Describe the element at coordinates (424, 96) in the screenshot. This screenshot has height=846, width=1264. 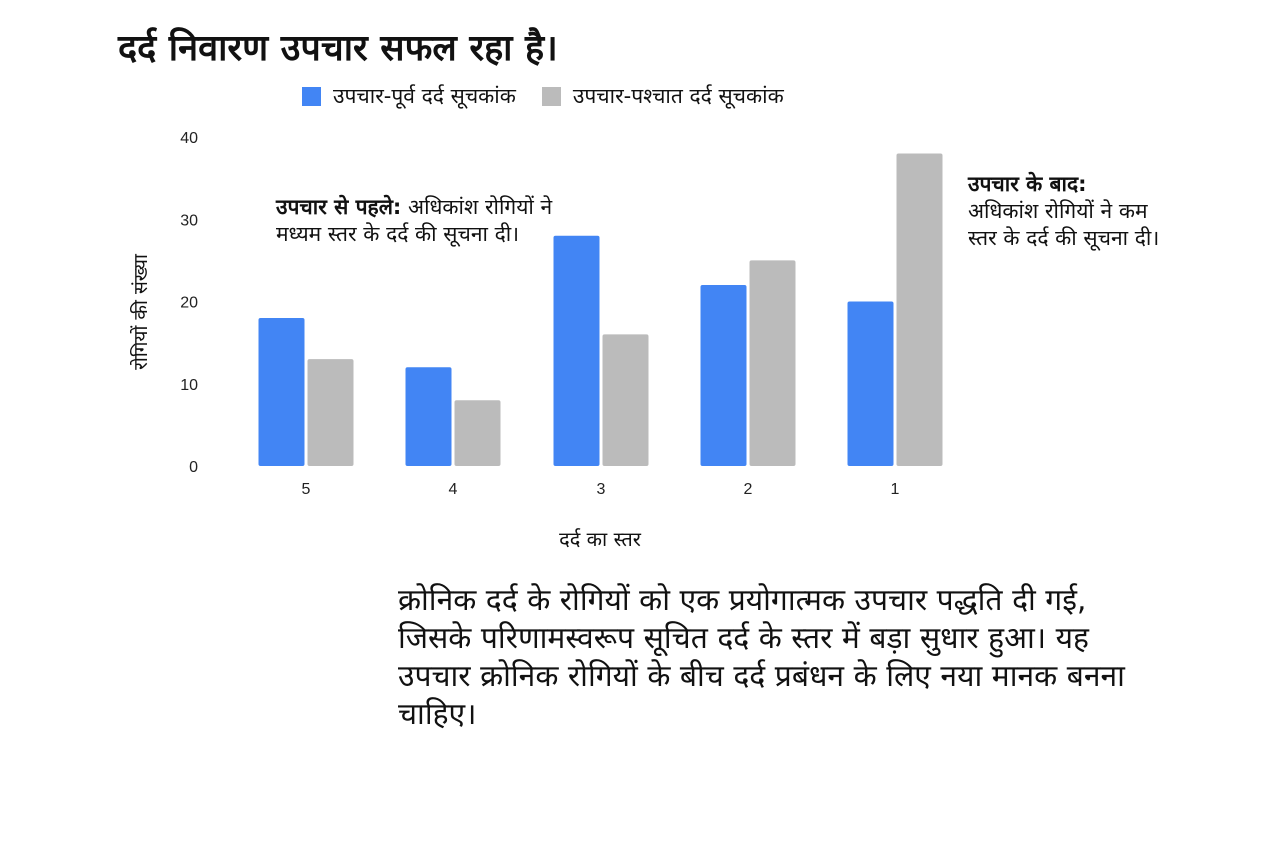
I see `legend-label-pre: उपचार-पूर्व दर्द सूचकांक` at that location.